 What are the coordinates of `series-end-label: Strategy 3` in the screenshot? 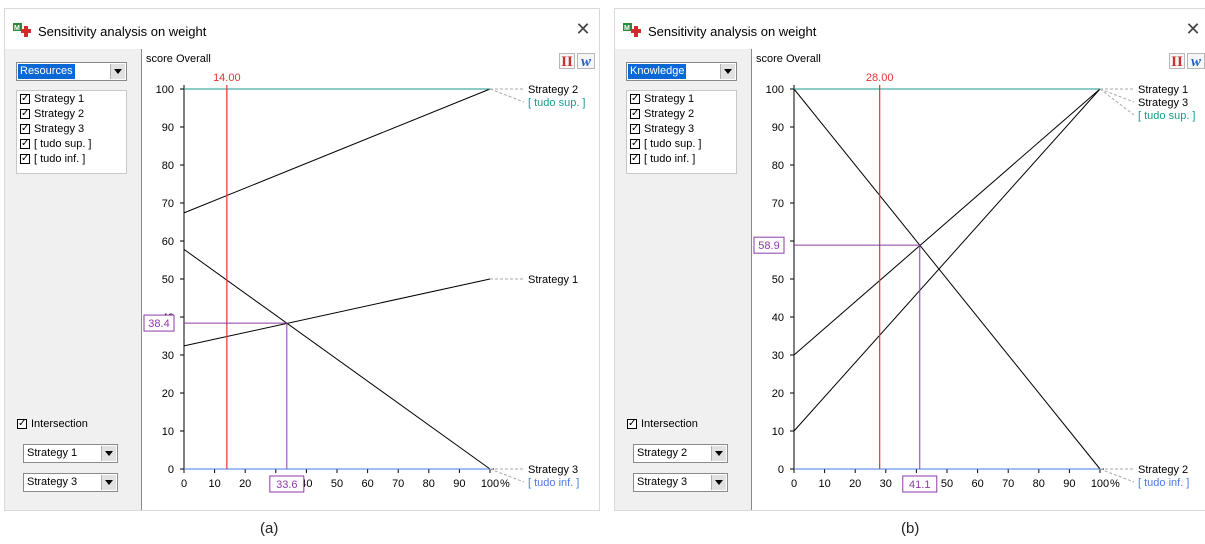 It's located at (553, 470).